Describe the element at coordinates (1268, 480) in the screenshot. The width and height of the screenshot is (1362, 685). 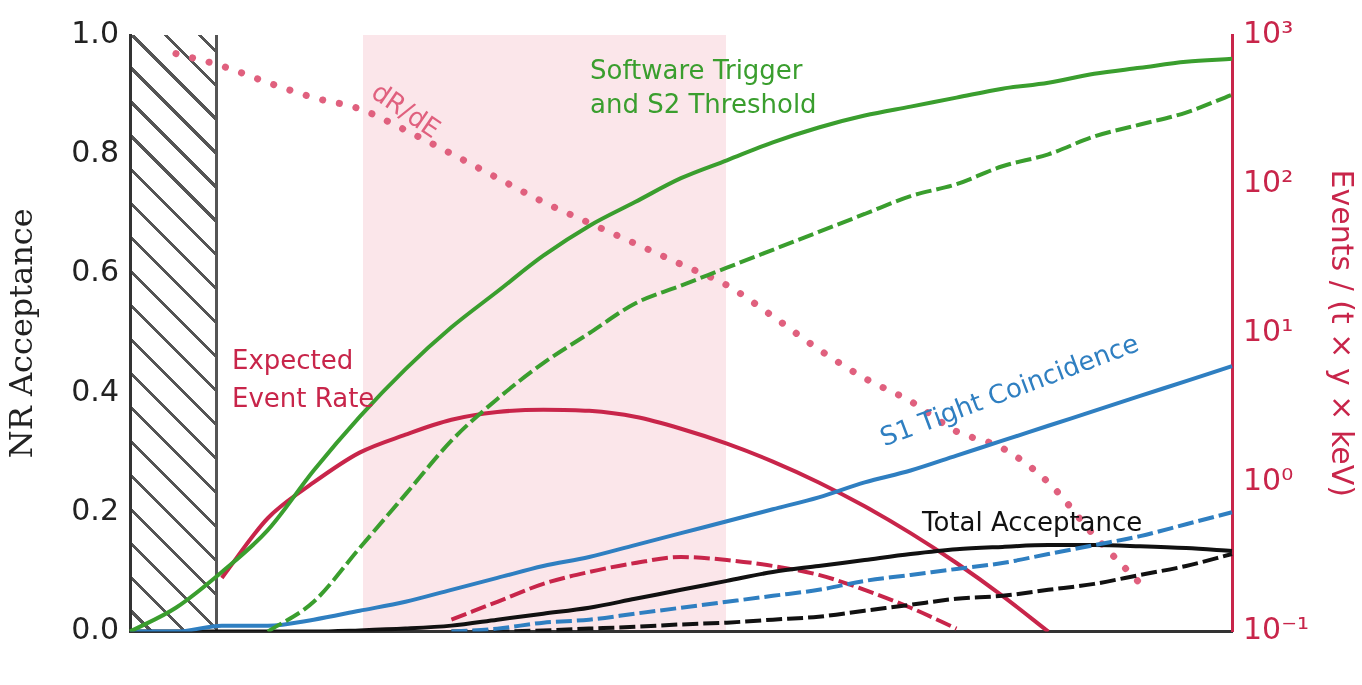
I see `y2-tick-label: 10⁰` at that location.